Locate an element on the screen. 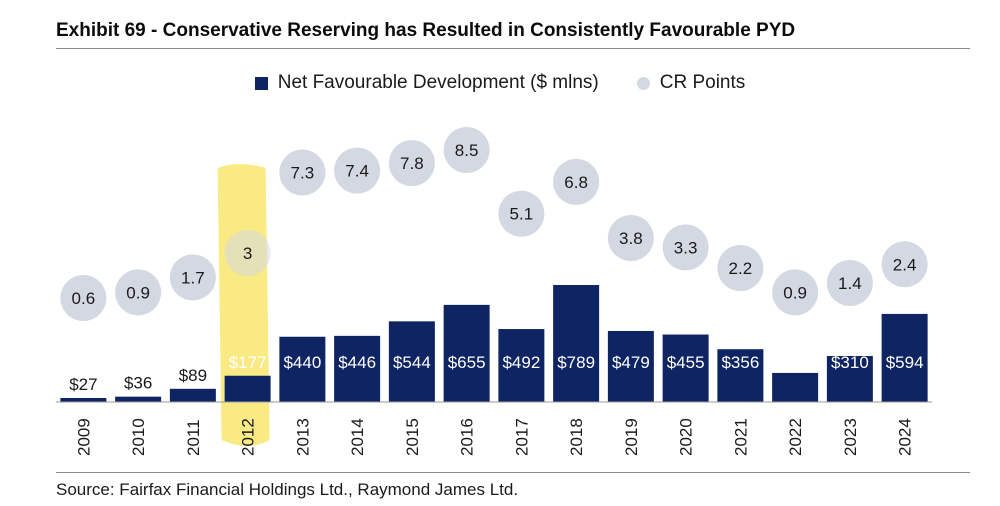 The image size is (1000, 506). x-tick-label: 2012 is located at coordinates (248, 437).